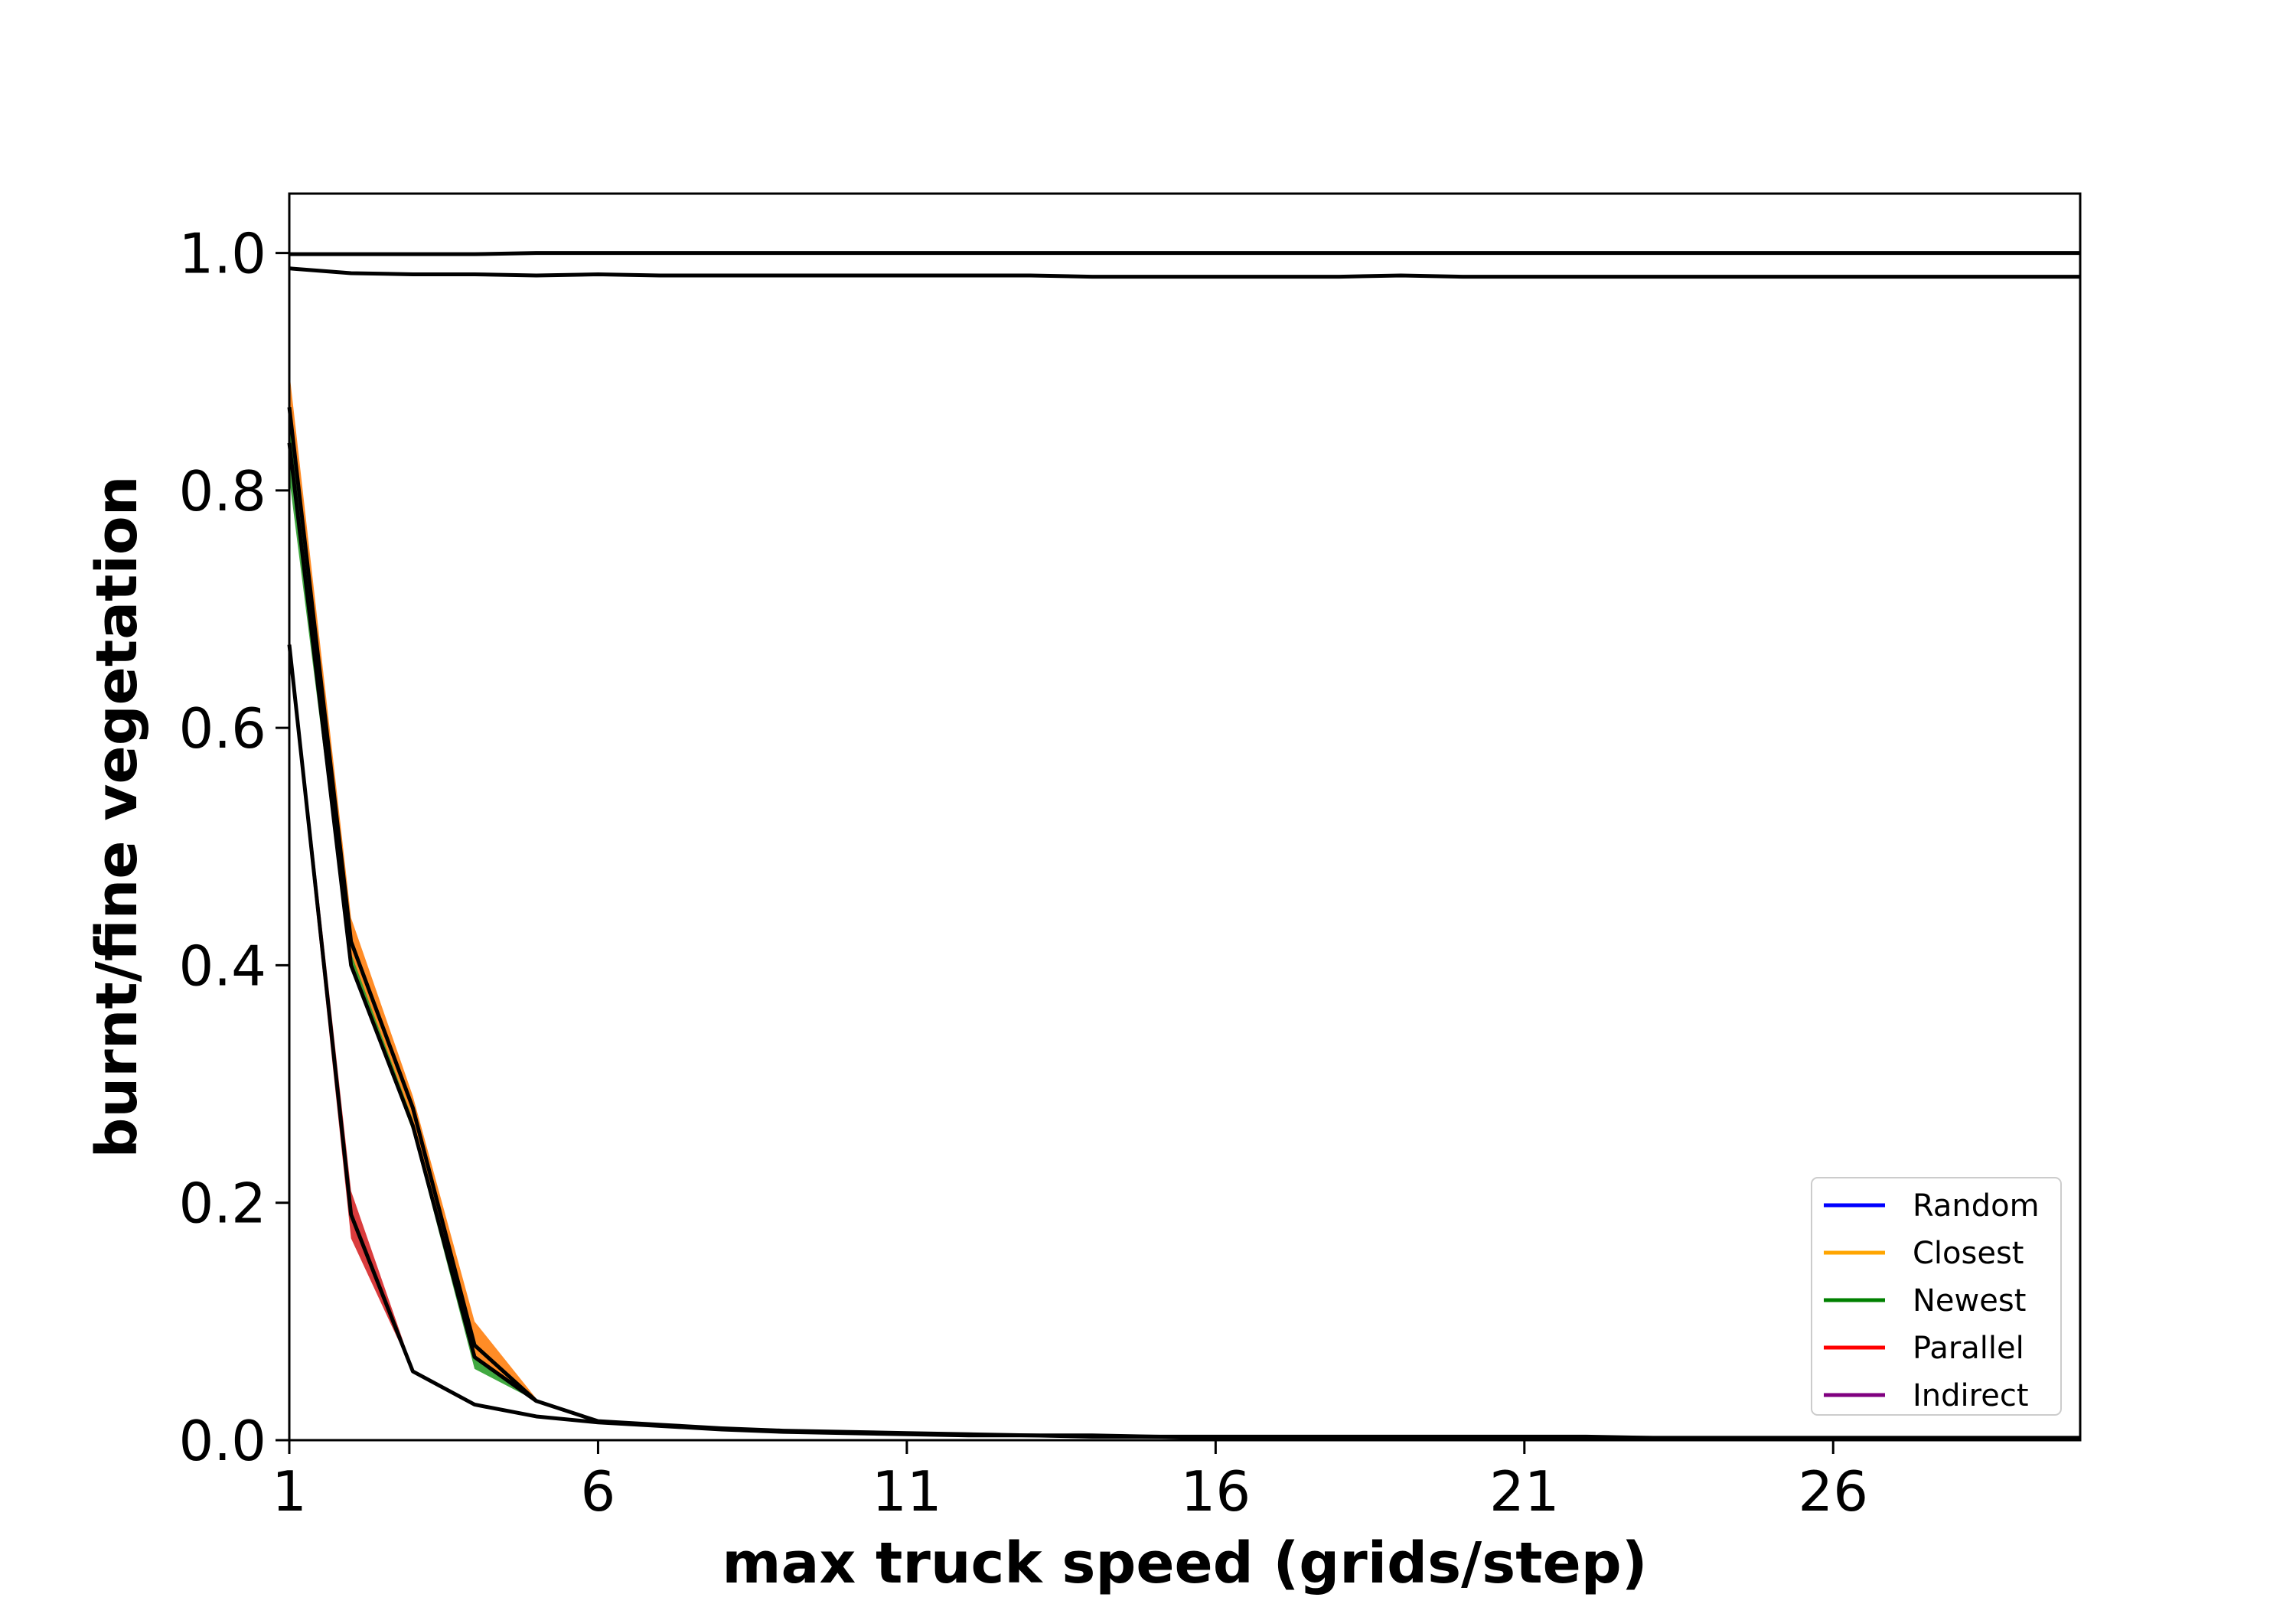 Image resolution: width=2296 pixels, height=1607 pixels. I want to click on x-tick-label: 21, so click(1524, 1491).